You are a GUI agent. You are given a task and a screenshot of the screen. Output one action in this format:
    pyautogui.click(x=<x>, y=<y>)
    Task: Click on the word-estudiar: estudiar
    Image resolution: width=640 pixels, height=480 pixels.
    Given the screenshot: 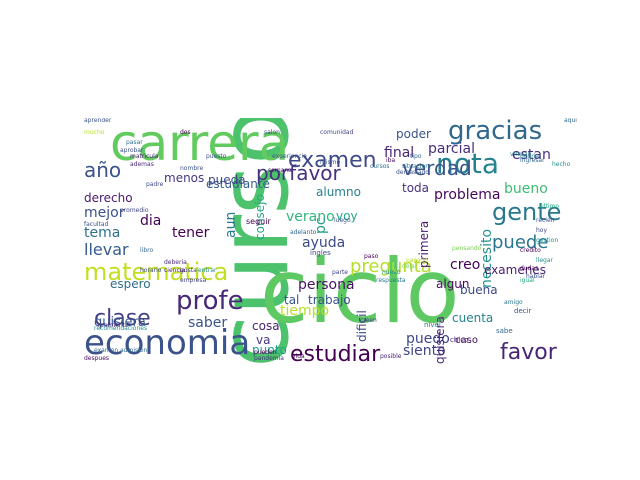 What is the action you would take?
    pyautogui.click(x=335, y=354)
    